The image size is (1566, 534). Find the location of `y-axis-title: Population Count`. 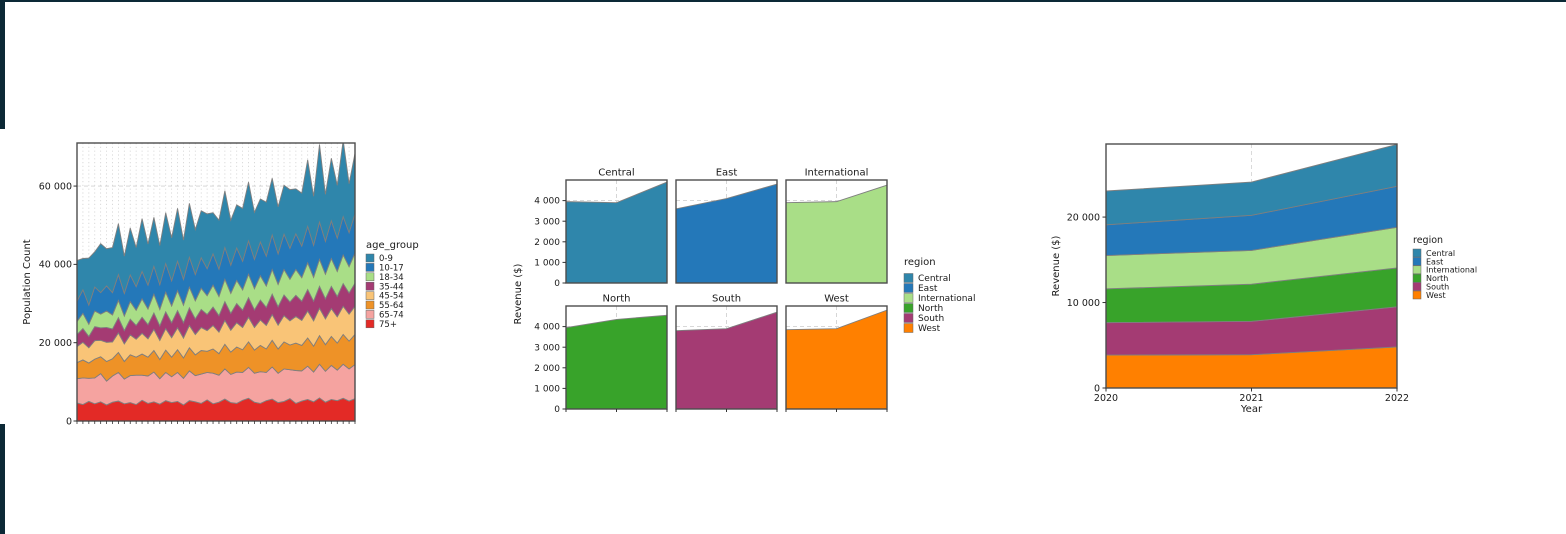

y-axis-title: Population Count is located at coordinates (27, 281).